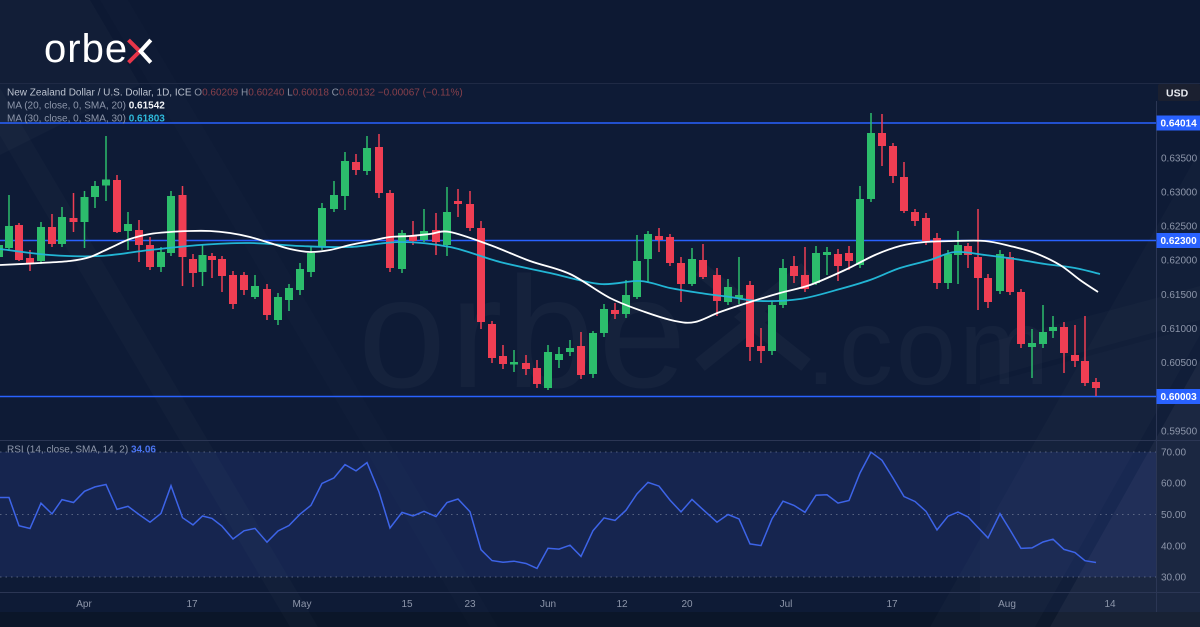 Image resolution: width=1200 pixels, height=627 pixels. I want to click on svg-text: 70.00, so click(1173, 453).